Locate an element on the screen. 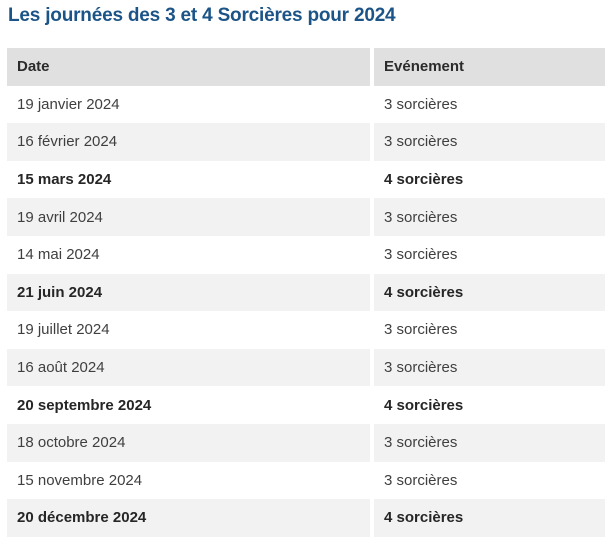 The width and height of the screenshot is (612, 547). date-cell: 16 février 2024 is located at coordinates (190, 142).